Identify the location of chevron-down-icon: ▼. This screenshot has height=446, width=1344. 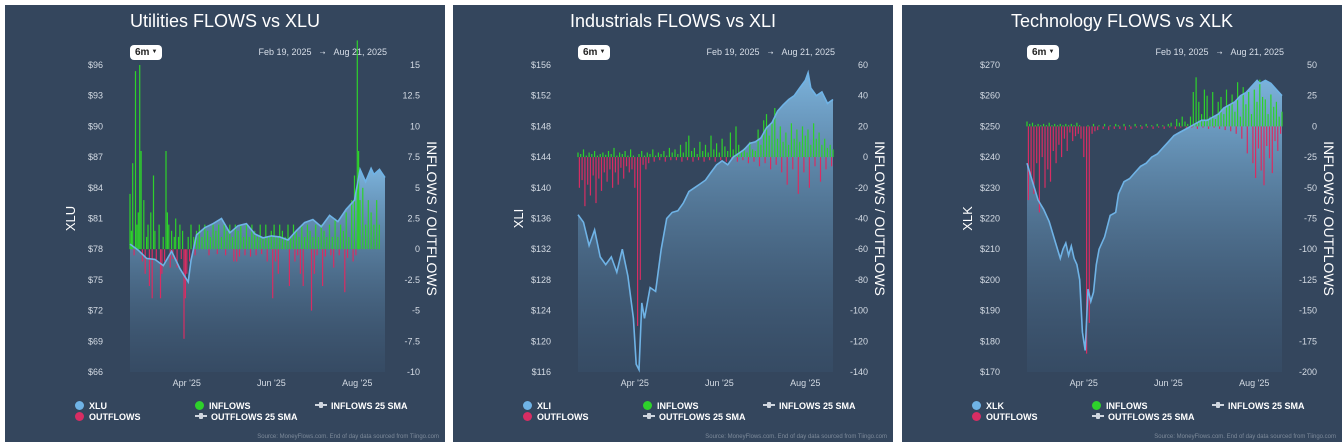
(602, 52).